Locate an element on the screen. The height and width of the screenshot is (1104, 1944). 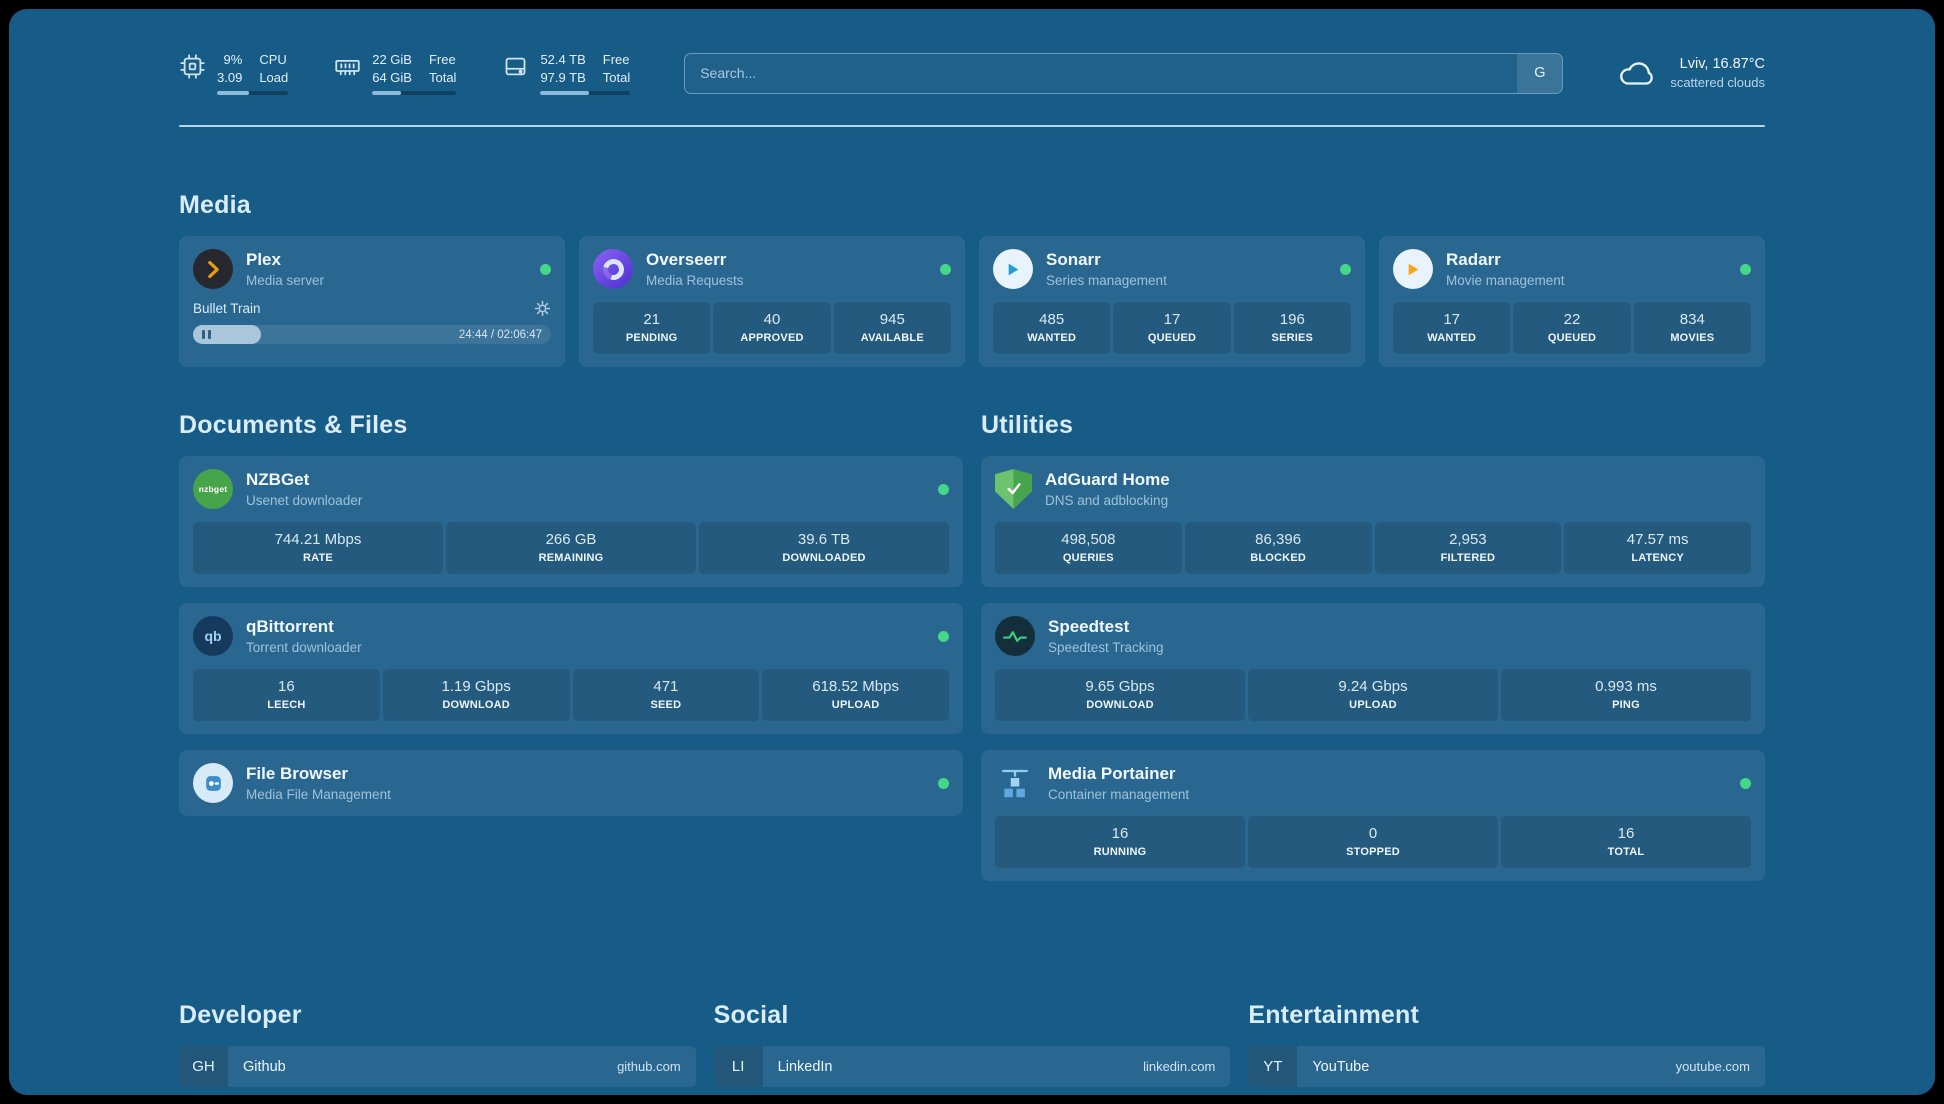
stat-value: 40 is located at coordinates (772, 319).